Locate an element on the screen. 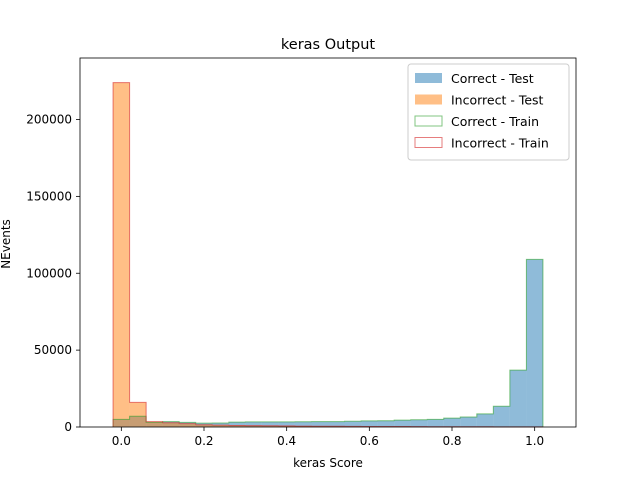 This screenshot has height=480, width=640. chart-title: keras Output is located at coordinates (328, 45).